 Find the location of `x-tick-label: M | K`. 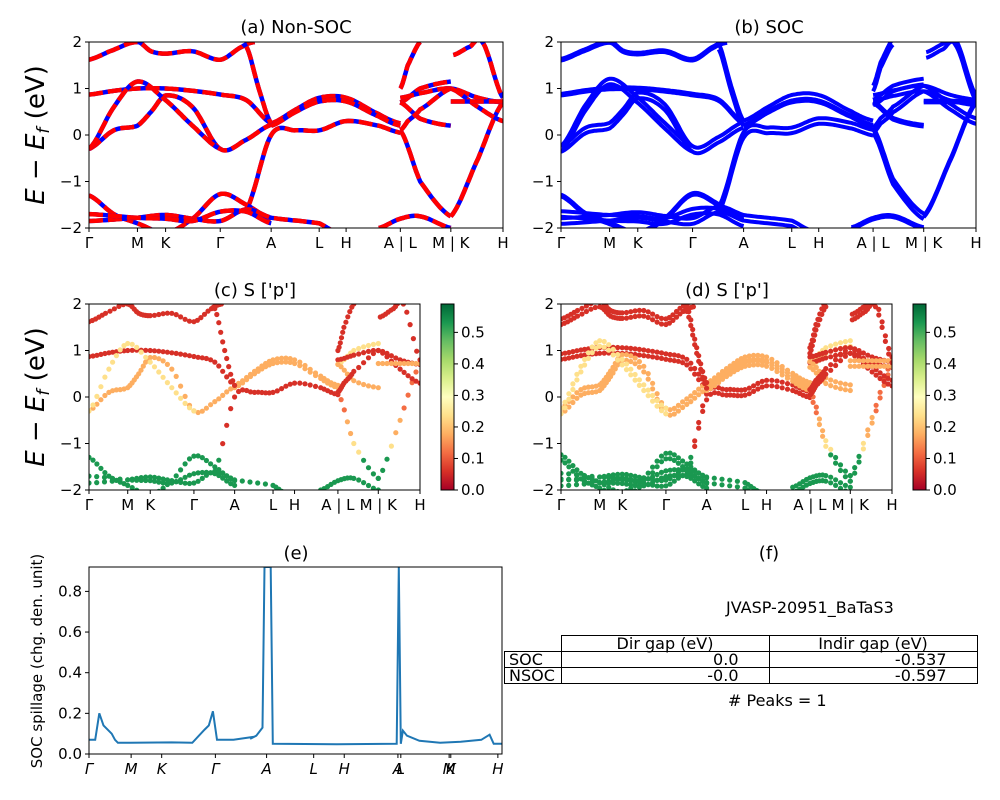

x-tick-label: M | K is located at coordinates (379, 505).